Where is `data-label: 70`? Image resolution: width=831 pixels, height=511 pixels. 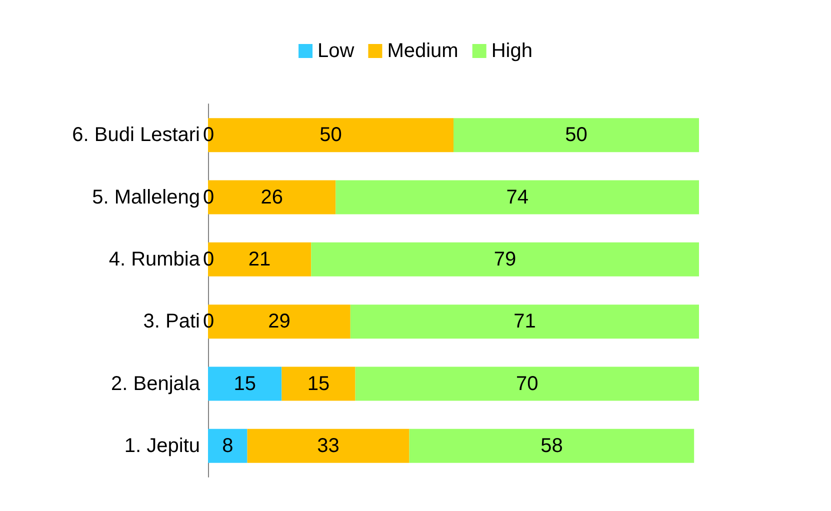 data-label: 70 is located at coordinates (527, 383).